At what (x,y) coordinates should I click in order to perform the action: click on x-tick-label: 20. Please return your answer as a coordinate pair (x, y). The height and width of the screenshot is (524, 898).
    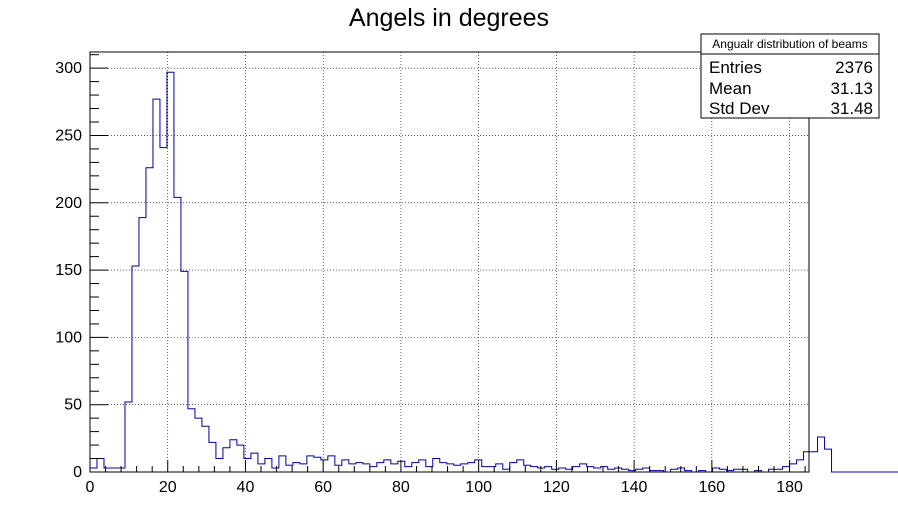
    Looking at the image, I should click on (168, 487).